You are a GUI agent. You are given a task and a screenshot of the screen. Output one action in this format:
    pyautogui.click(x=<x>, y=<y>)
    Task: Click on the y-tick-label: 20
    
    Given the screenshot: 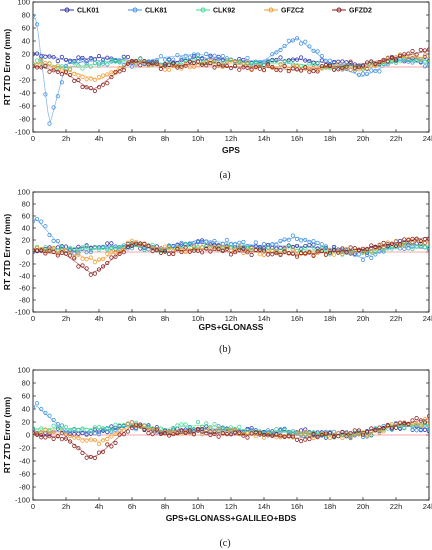 What is the action you would take?
    pyautogui.click(x=26, y=422)
    